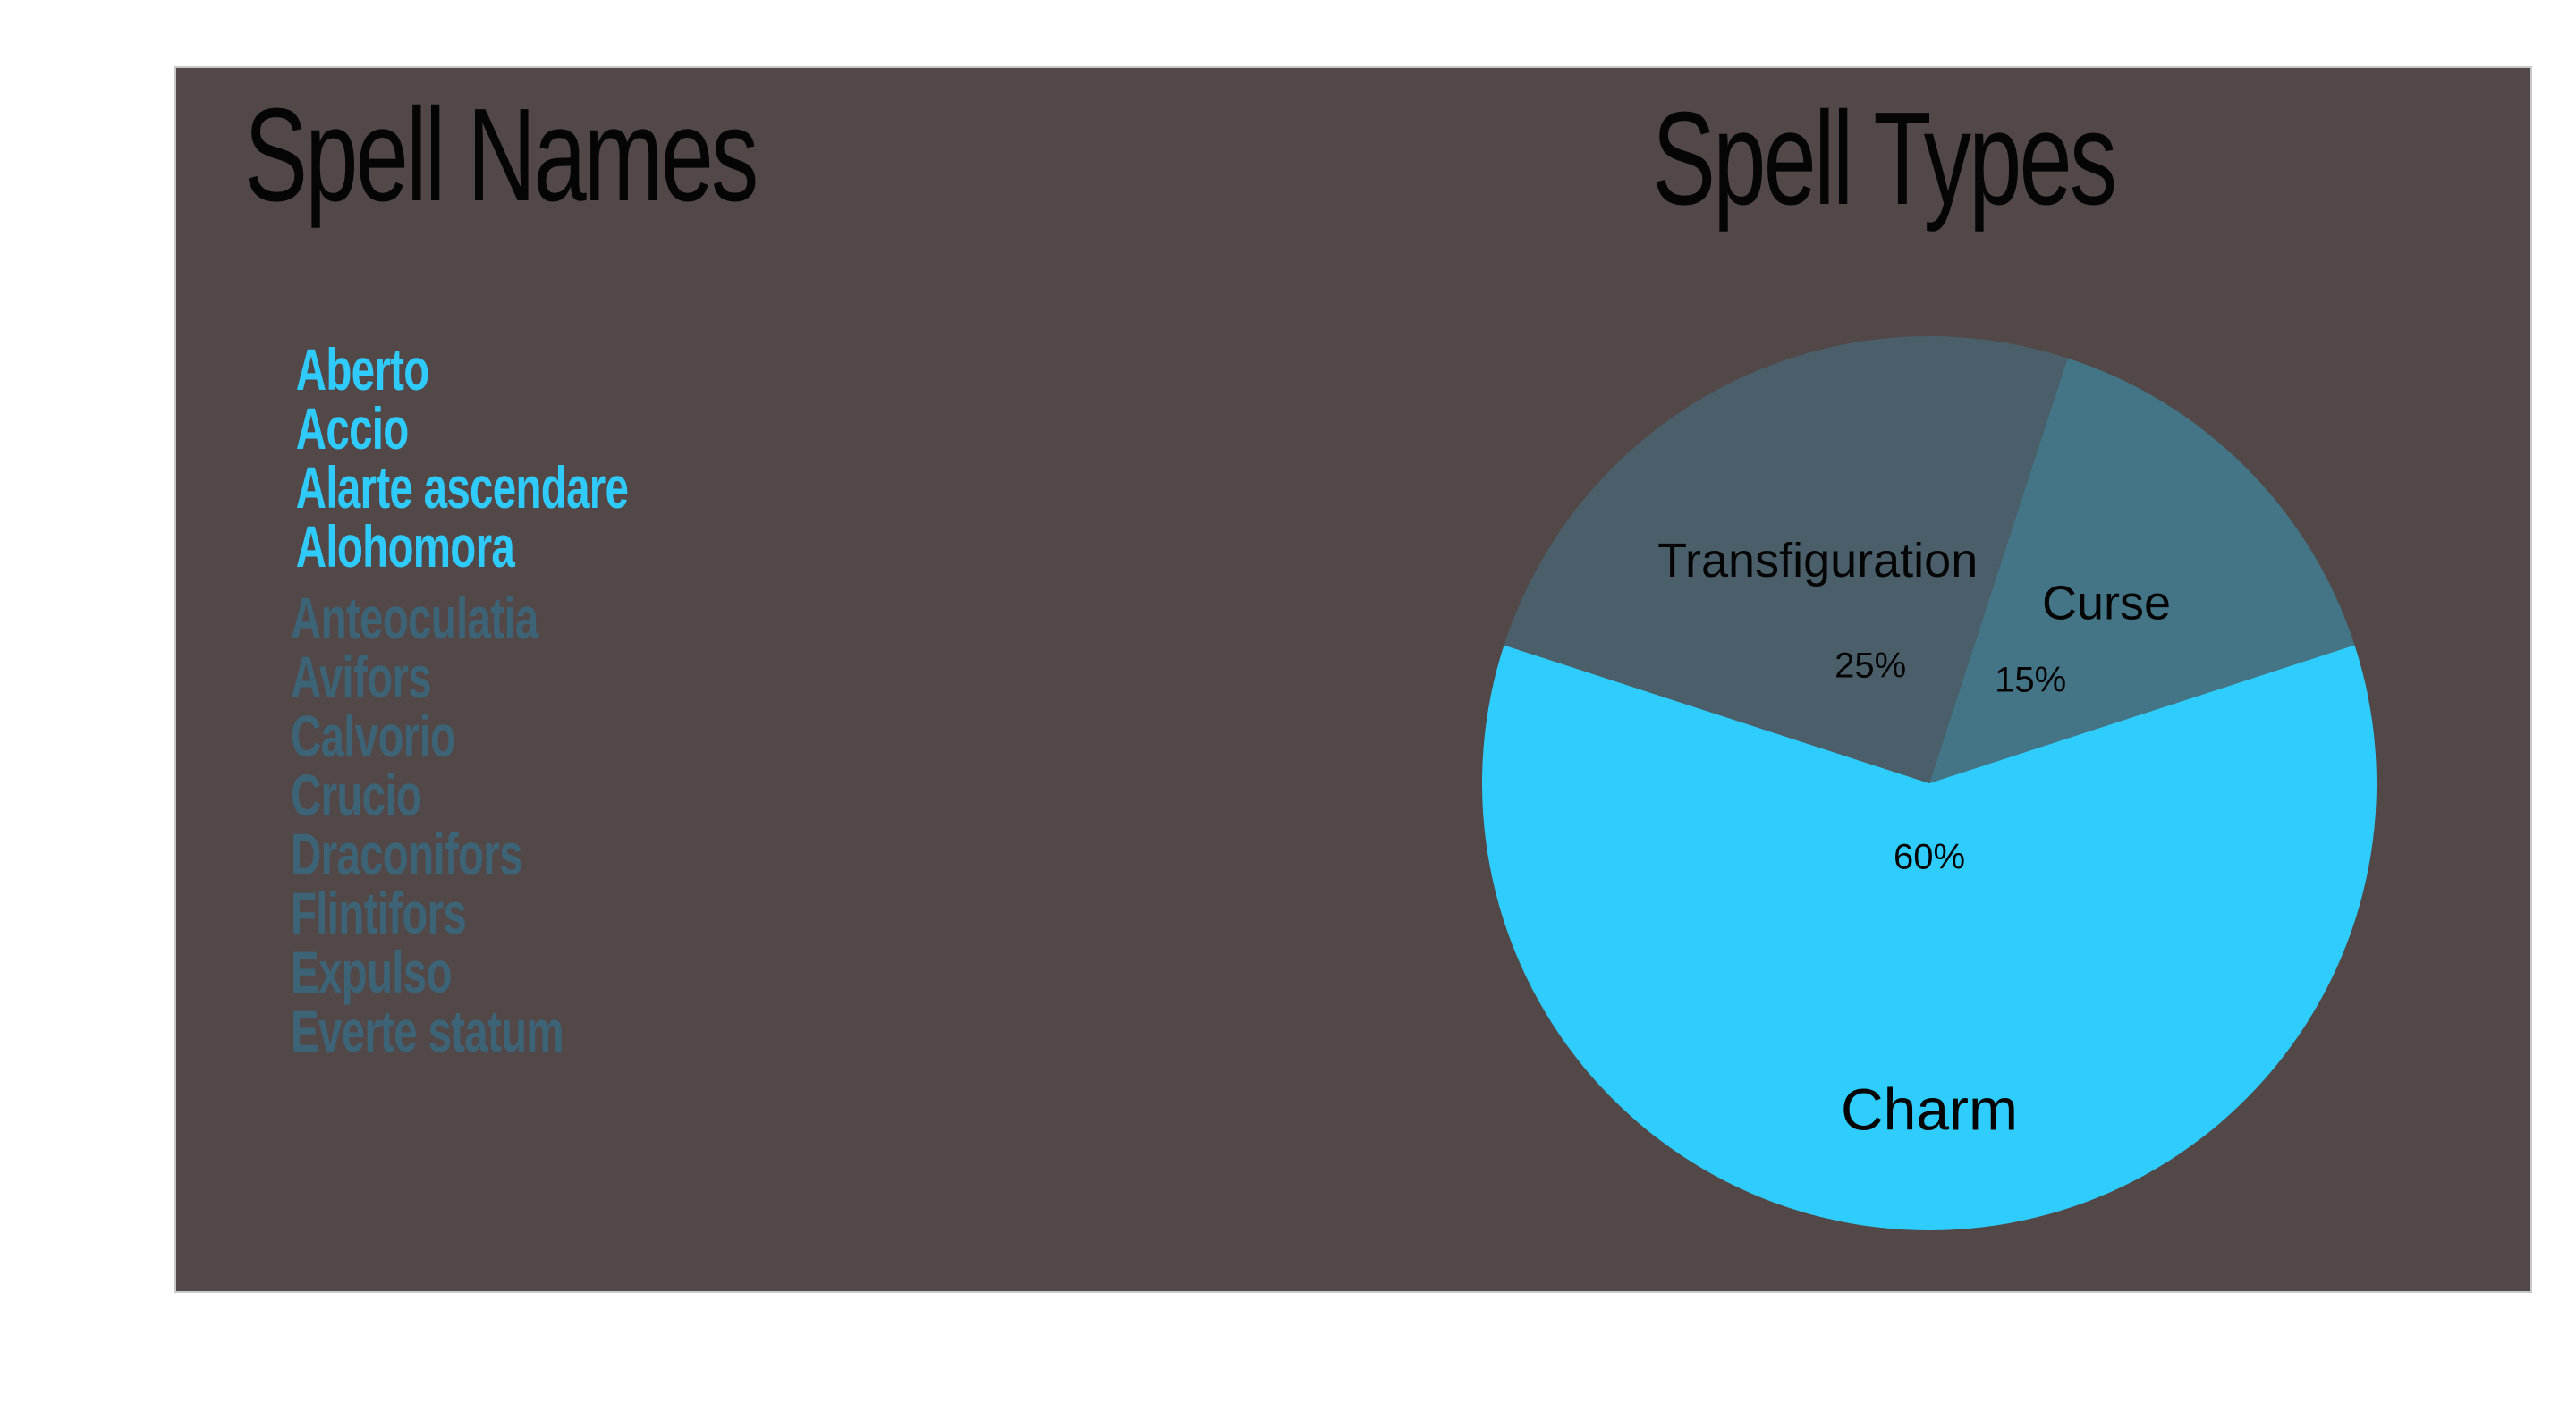  I want to click on pie-slice-curse, so click(2142, 570).